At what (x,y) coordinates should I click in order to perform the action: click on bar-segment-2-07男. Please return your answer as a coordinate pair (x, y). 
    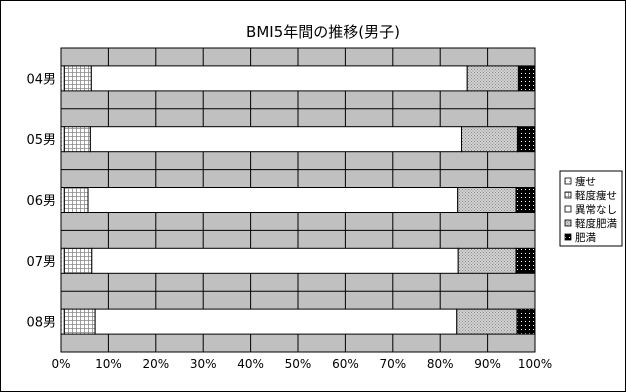
    Looking at the image, I should click on (78, 260).